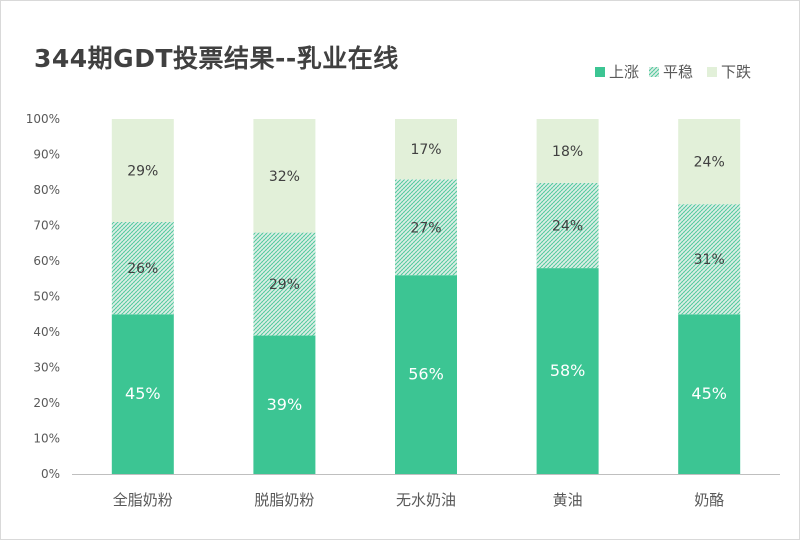 The height and width of the screenshot is (540, 800). I want to click on data-label: 27%, so click(425, 228).